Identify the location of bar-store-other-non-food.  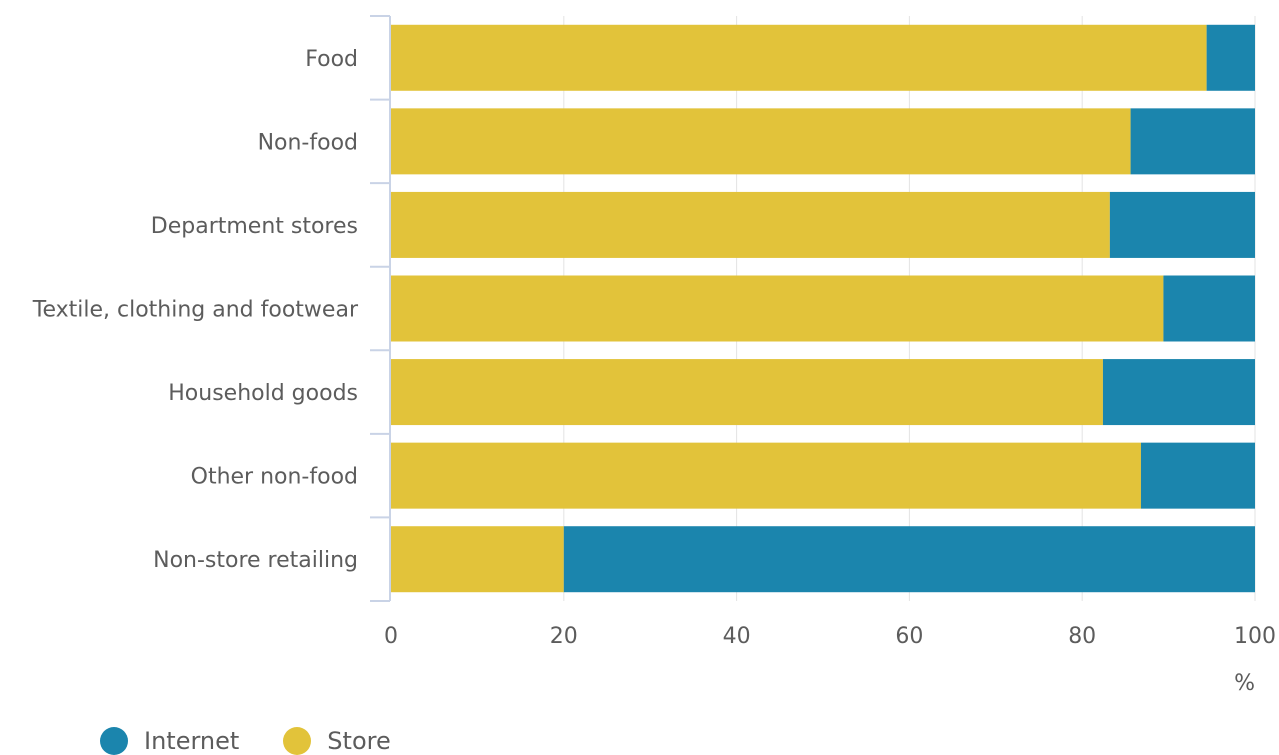
(766, 475).